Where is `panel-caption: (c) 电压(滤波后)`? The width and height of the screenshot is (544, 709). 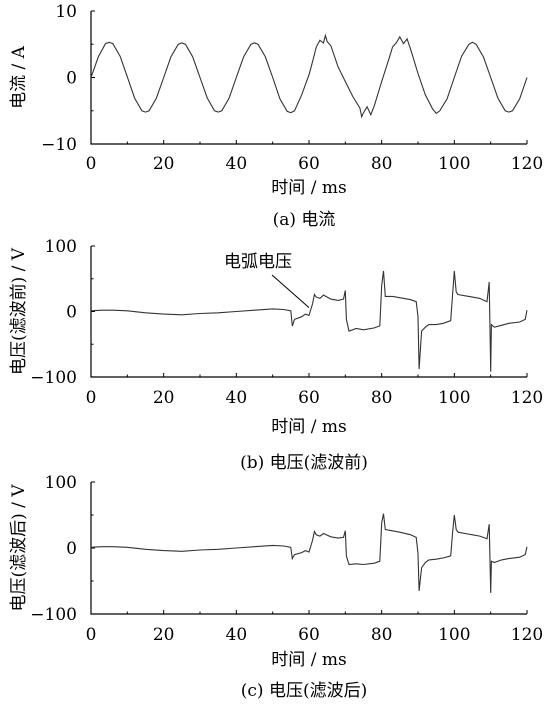 panel-caption: (c) 电压(滤波后) is located at coordinates (304, 691).